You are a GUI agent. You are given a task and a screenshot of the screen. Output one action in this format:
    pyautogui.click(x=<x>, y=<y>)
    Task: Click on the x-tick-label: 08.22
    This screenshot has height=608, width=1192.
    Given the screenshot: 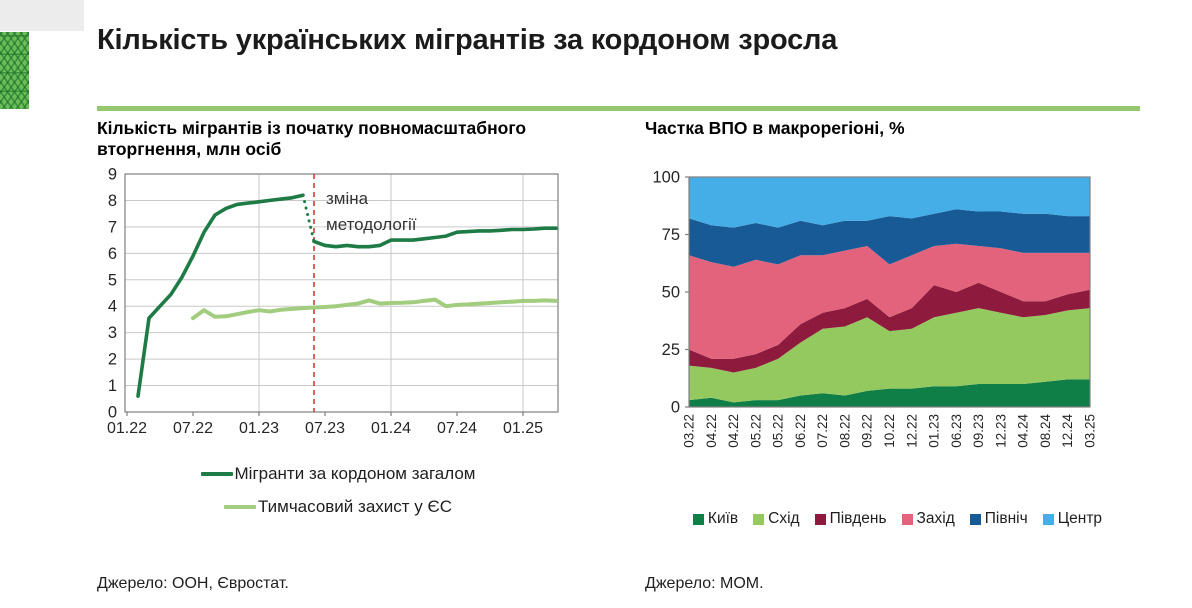 What is the action you would take?
    pyautogui.click(x=844, y=431)
    